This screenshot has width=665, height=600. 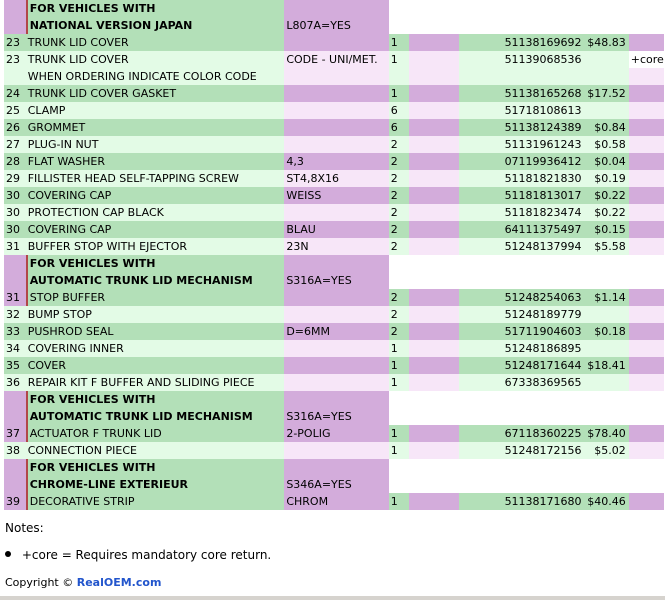 What do you see at coordinates (543, 59) in the screenshot?
I see `part-number: 51139068536` at bounding box center [543, 59].